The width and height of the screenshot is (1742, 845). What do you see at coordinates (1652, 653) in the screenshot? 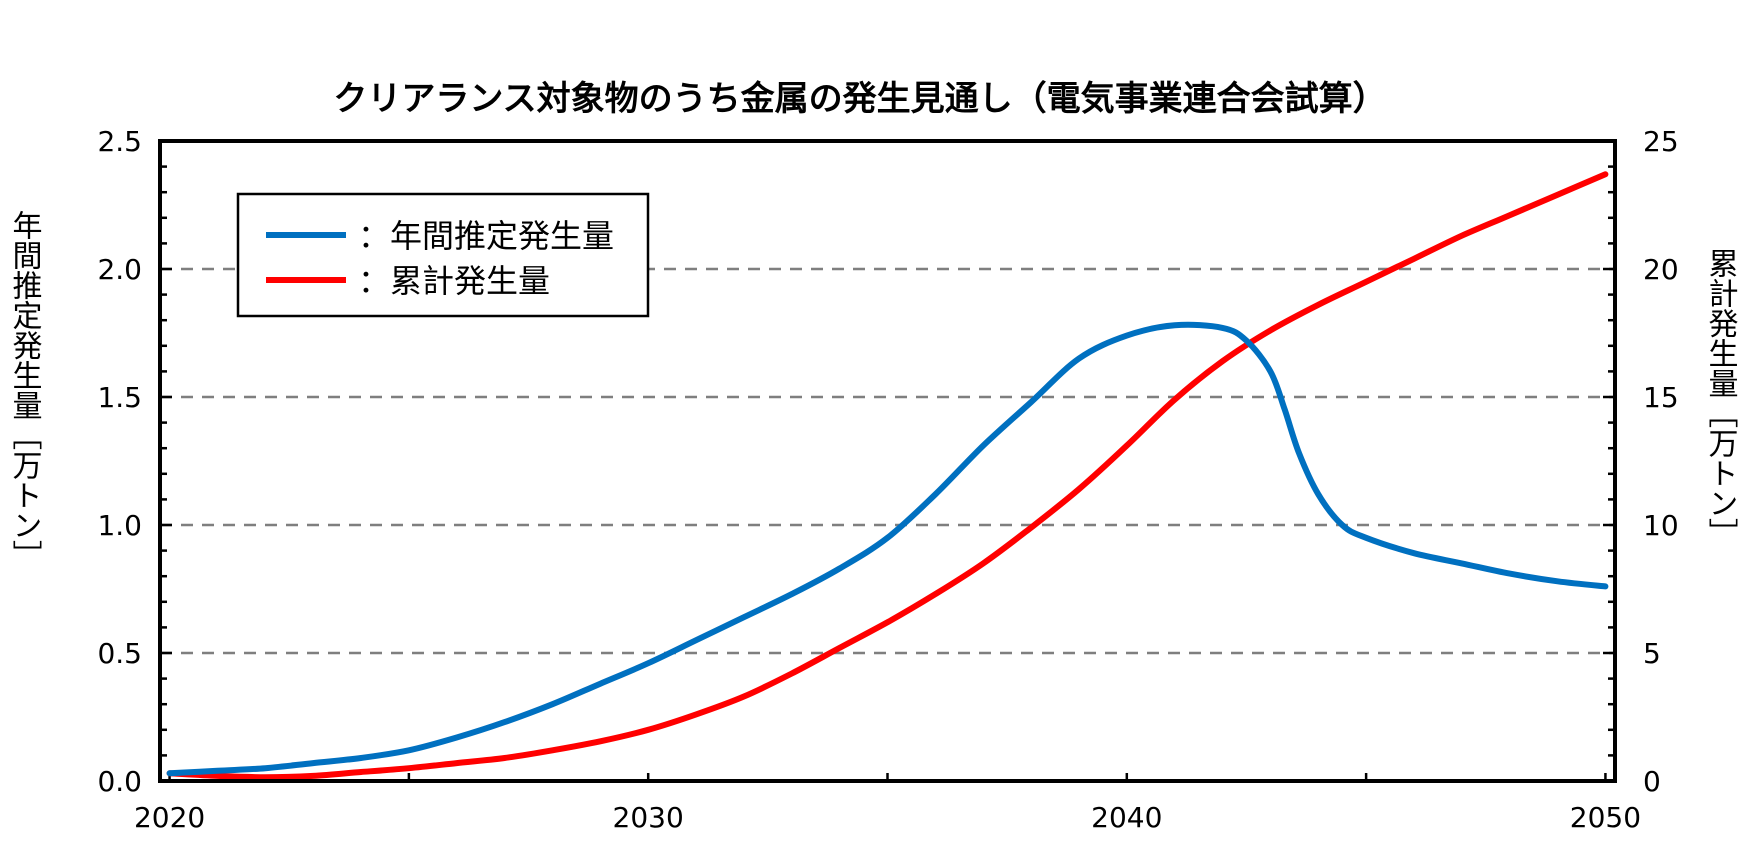
I see `y2-tick-label: 5` at bounding box center [1652, 653].